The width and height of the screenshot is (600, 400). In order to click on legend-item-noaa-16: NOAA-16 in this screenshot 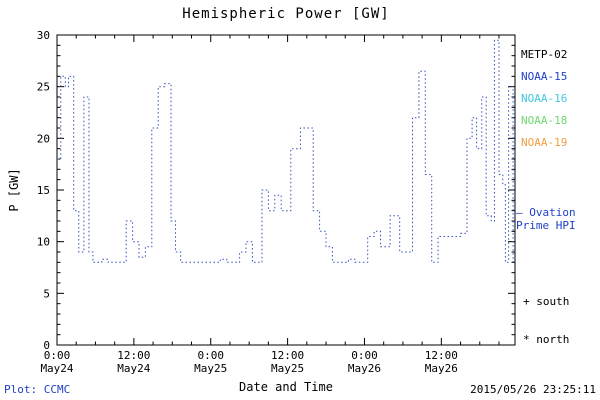, I will do `click(544, 98)`.